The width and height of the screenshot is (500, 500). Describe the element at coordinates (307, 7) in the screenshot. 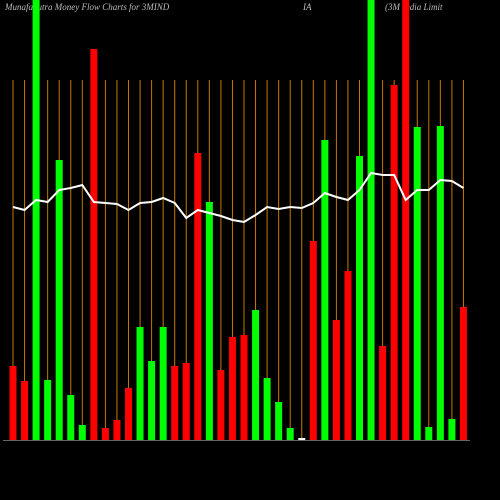

I see `chart-title: IA` at that location.